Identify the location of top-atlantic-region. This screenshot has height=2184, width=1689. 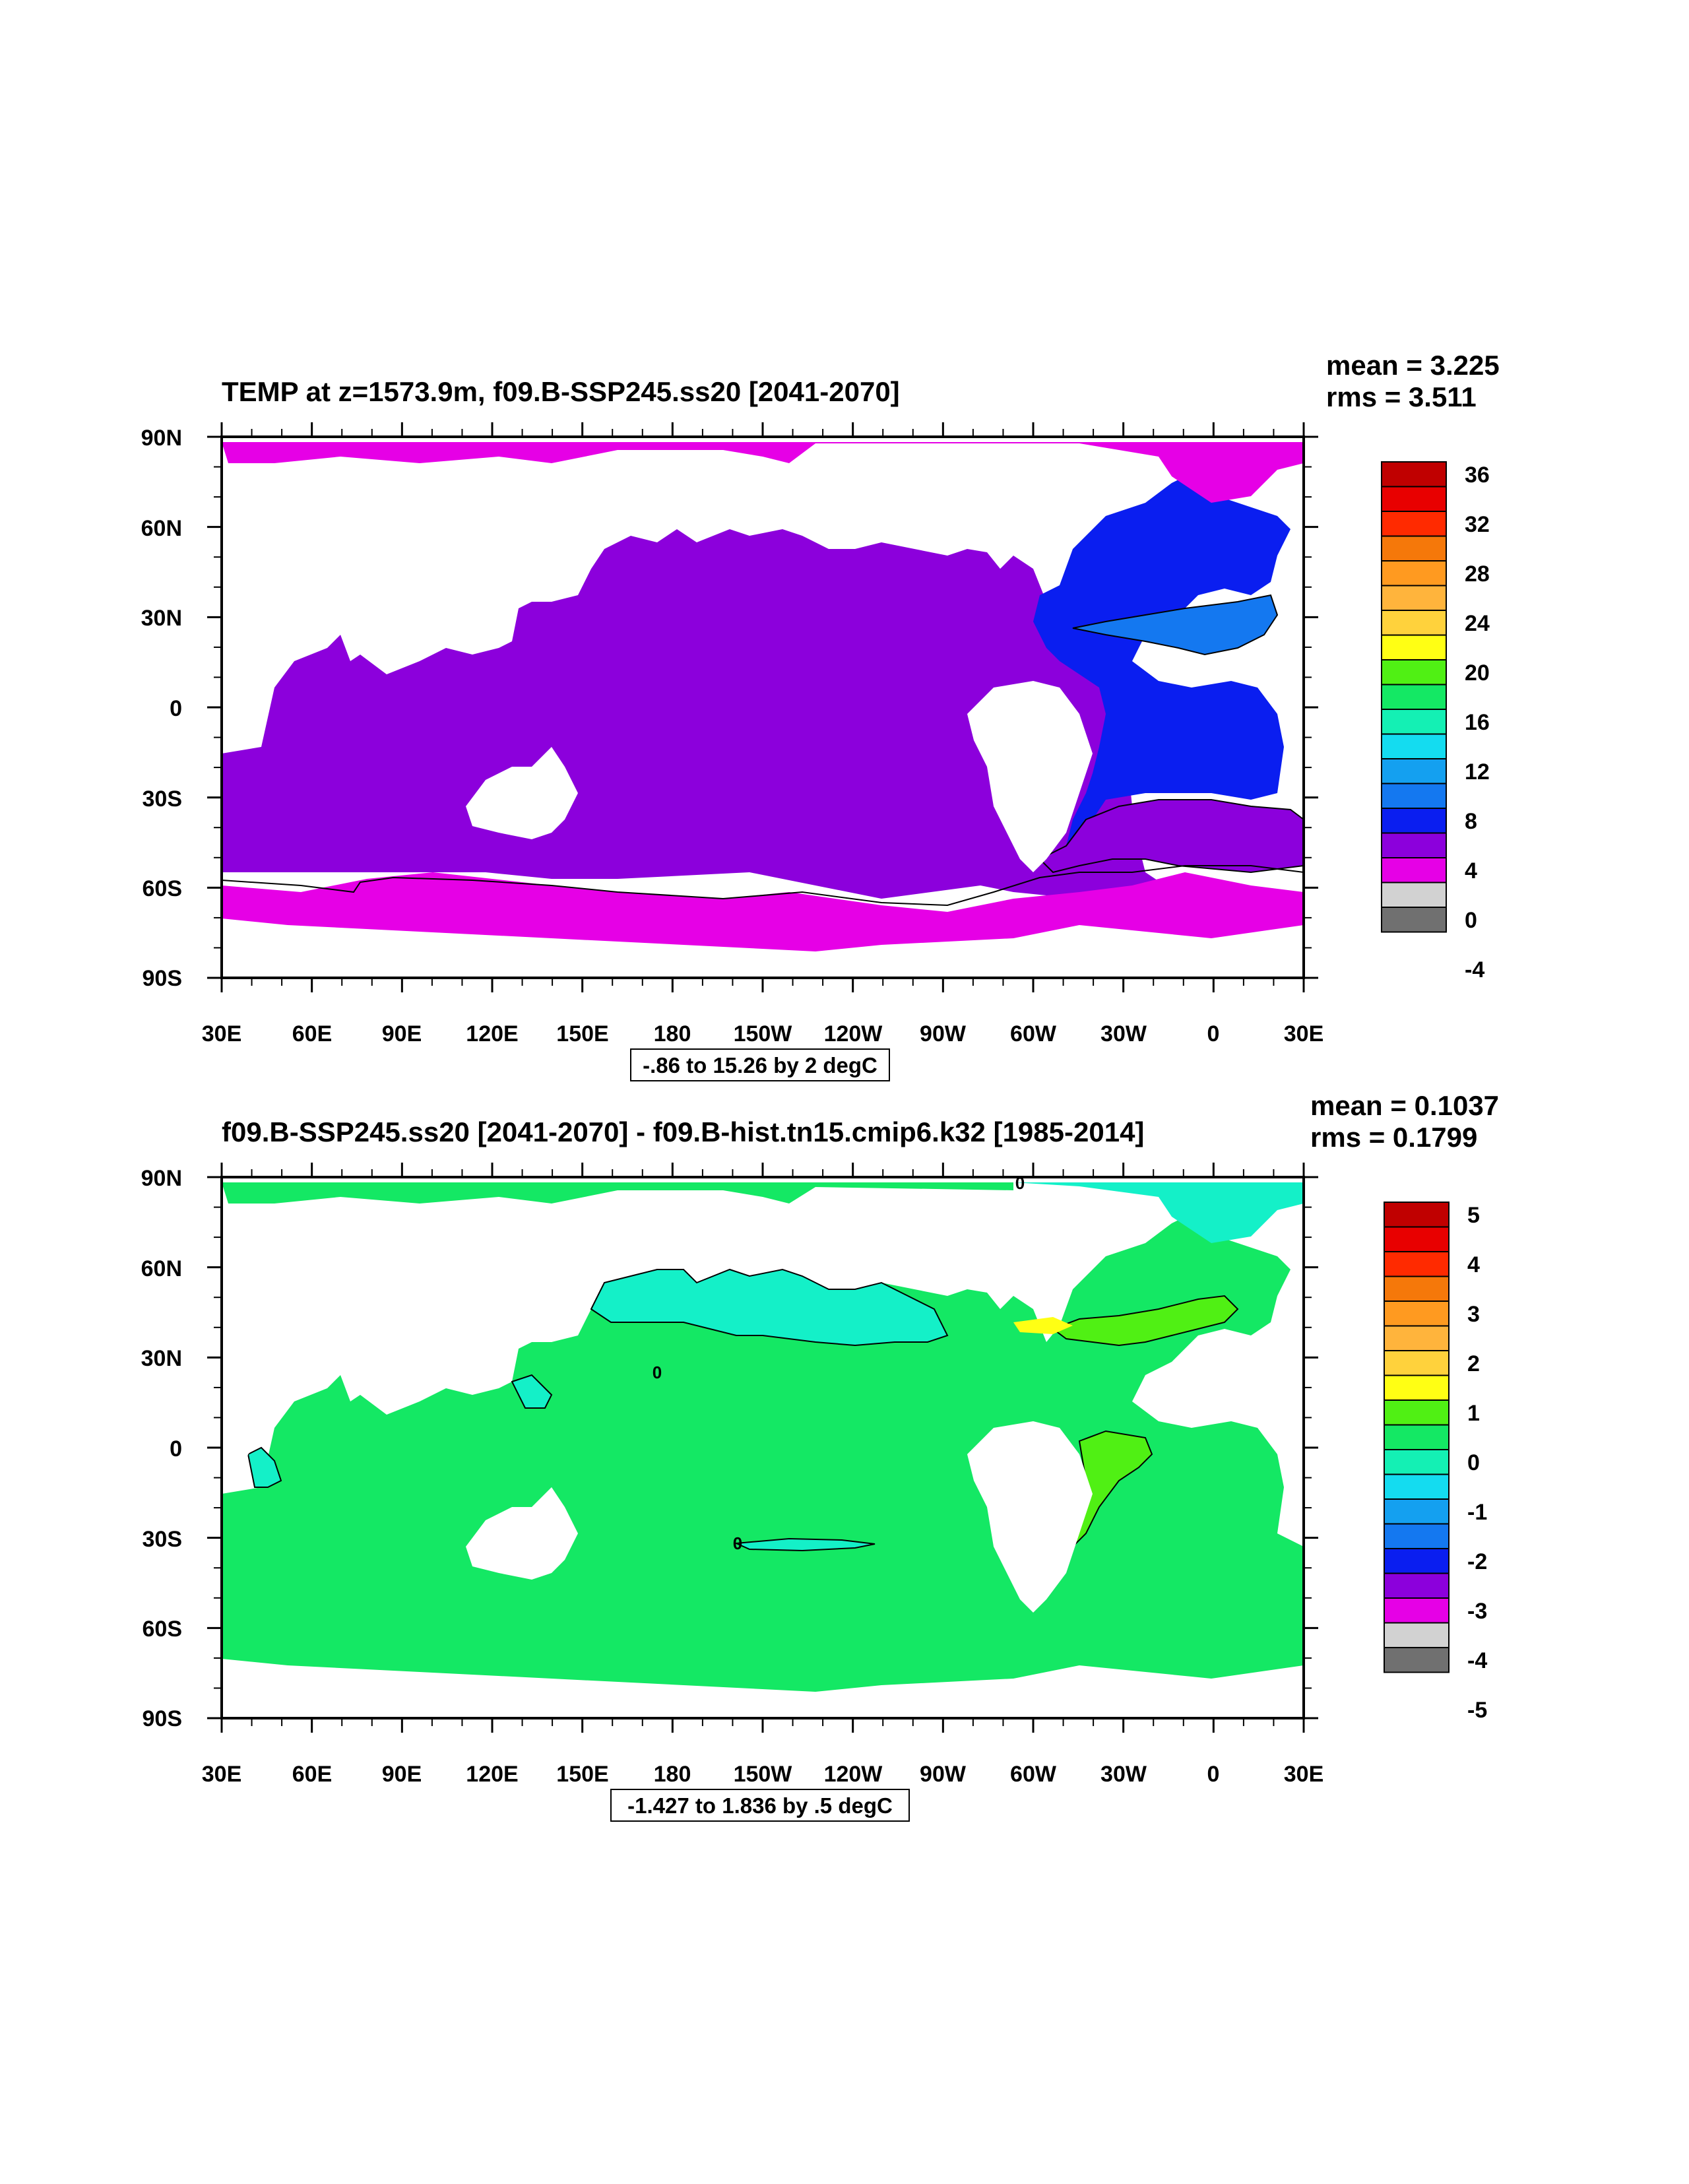
(1162, 661).